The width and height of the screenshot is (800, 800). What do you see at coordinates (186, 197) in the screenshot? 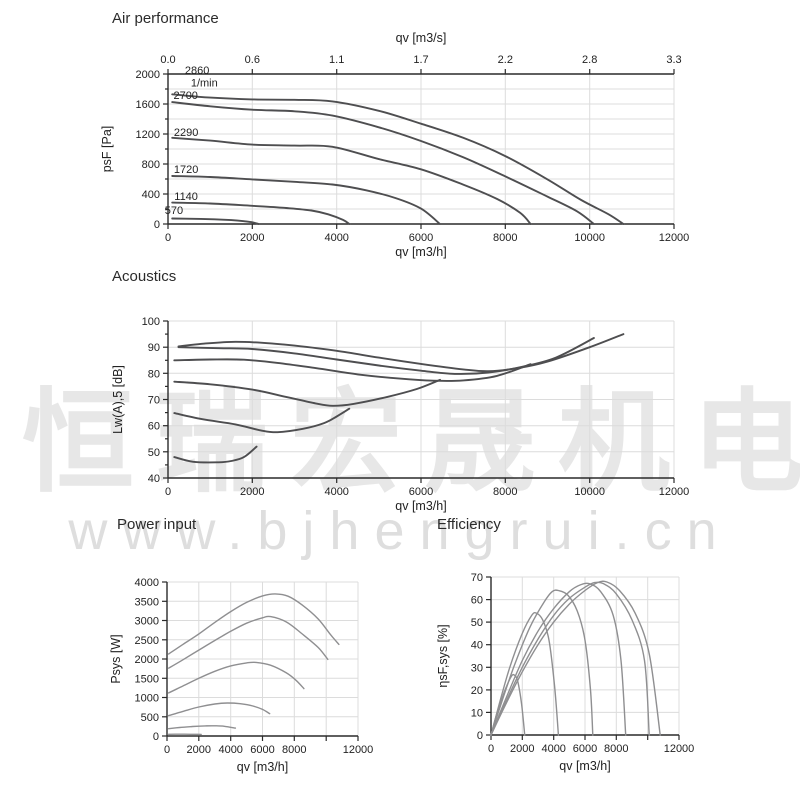
I see `rpm-label-1140: 1140` at bounding box center [186, 197].